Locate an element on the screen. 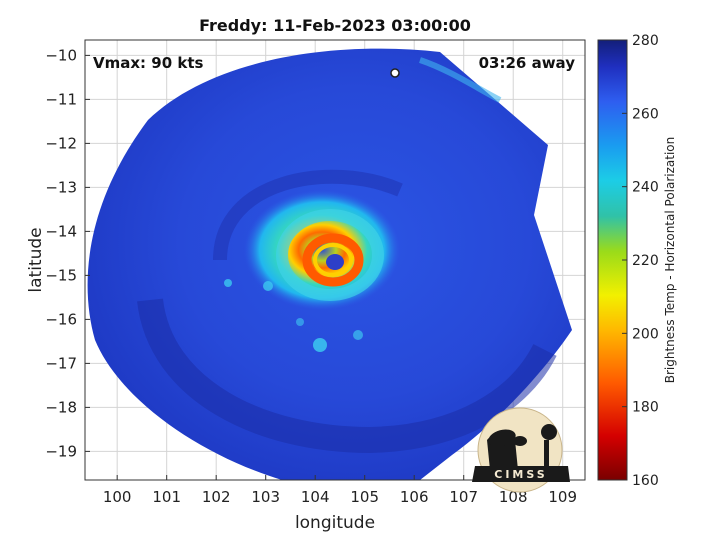 The image size is (720, 540). y-tick-label: −19 is located at coordinates (61, 451).